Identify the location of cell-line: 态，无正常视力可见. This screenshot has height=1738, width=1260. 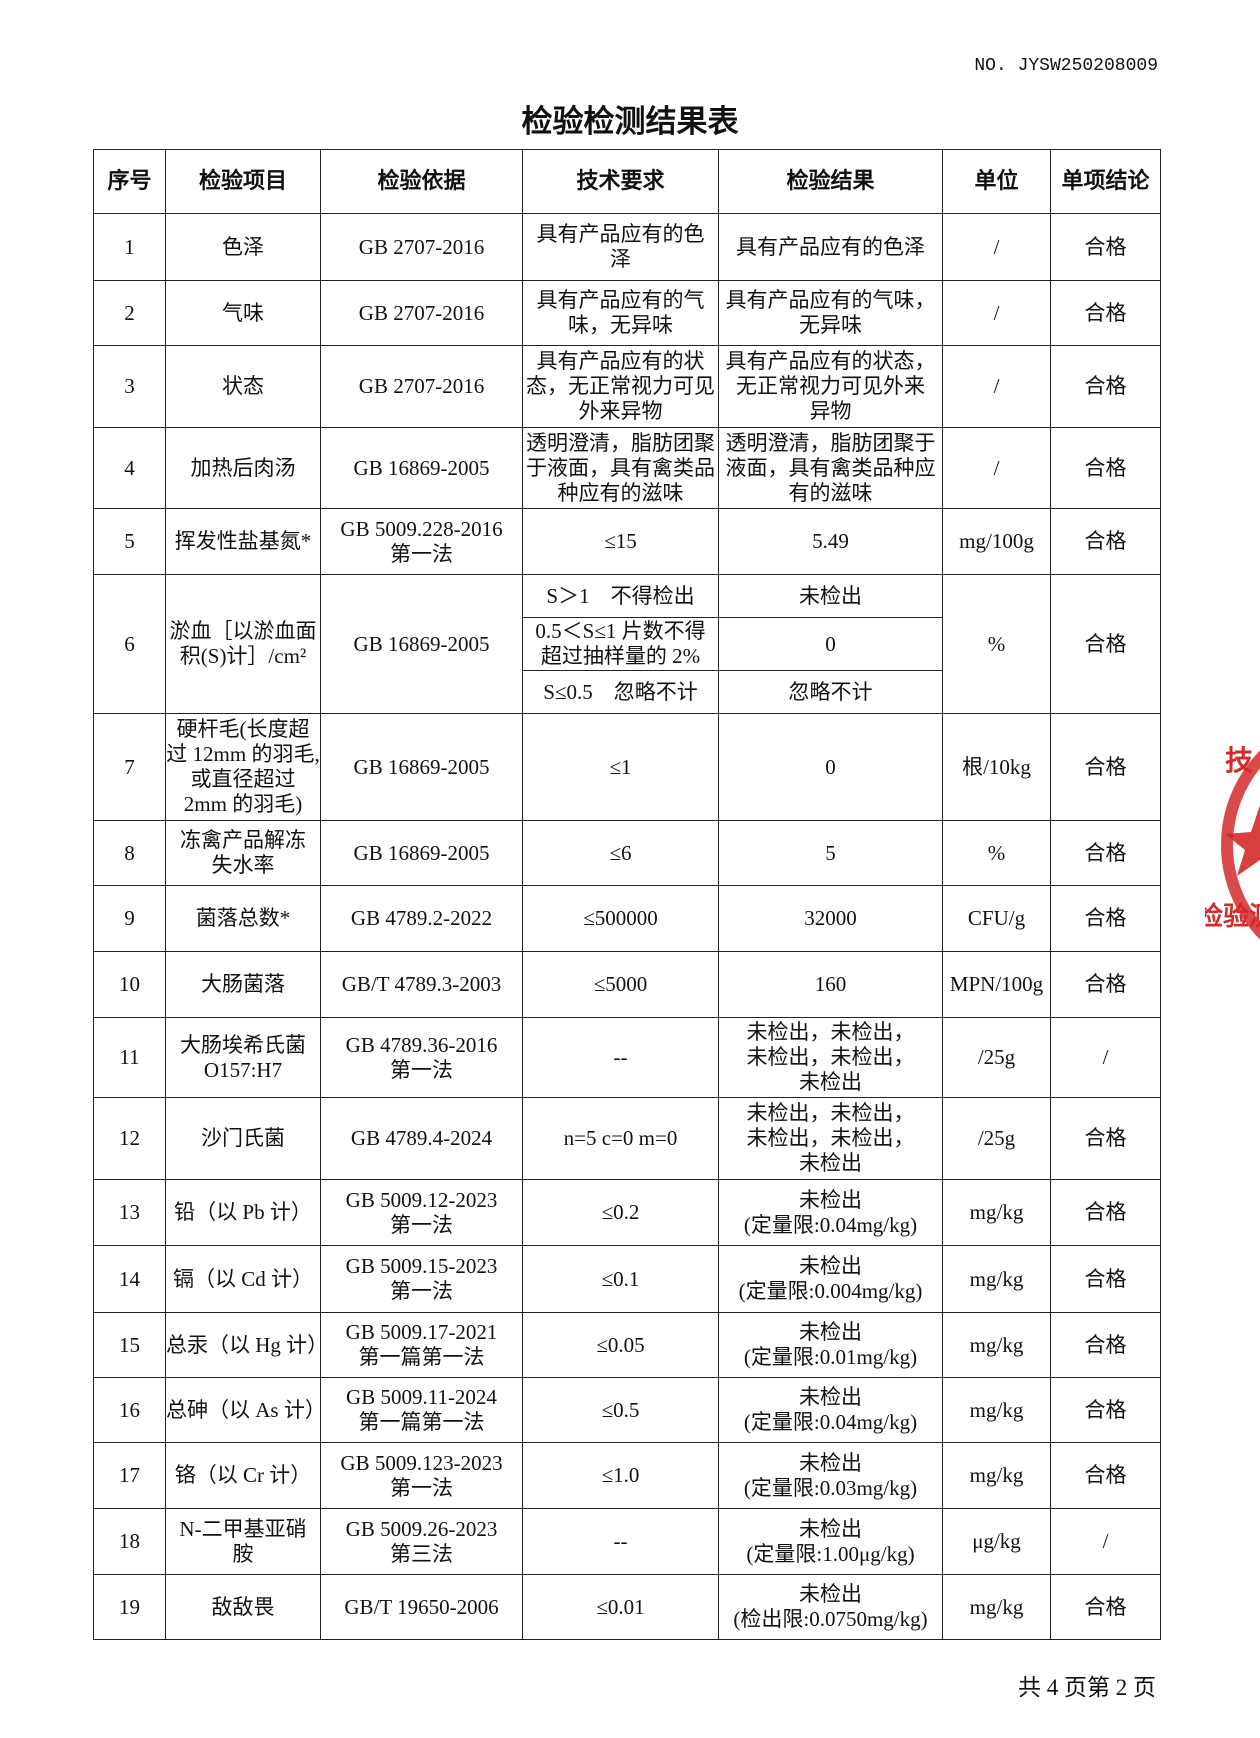
(620, 386).